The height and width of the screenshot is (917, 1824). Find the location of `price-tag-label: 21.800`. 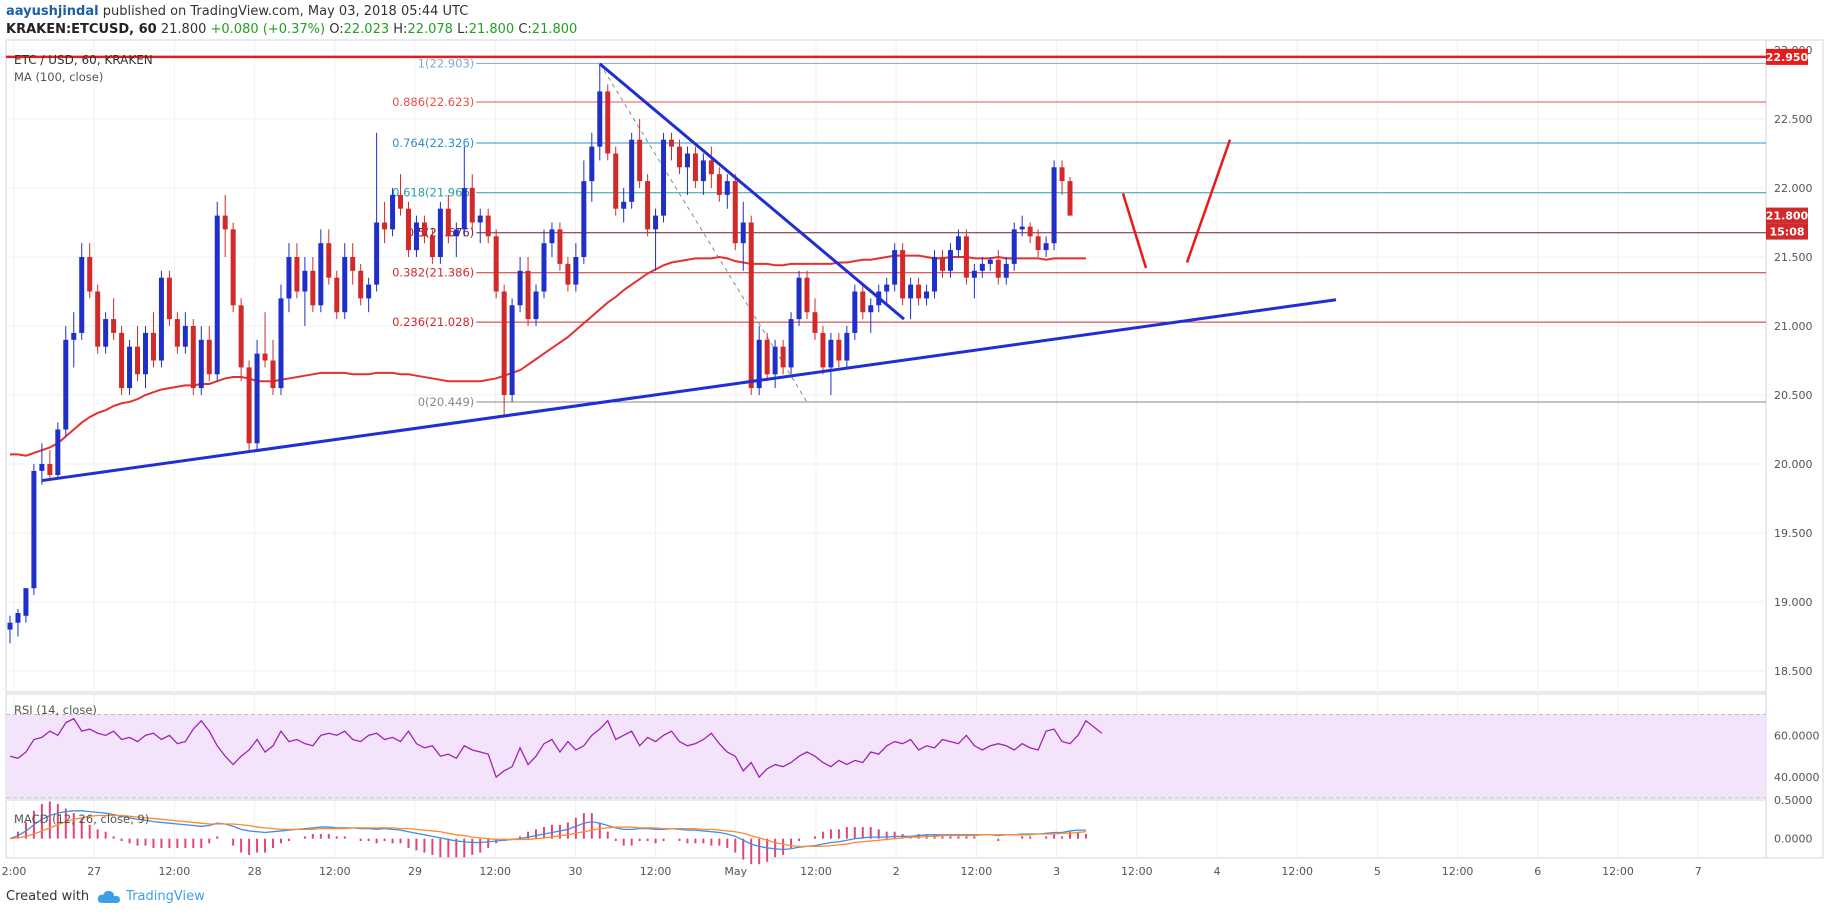

price-tag-label: 21.800 is located at coordinates (1787, 216).